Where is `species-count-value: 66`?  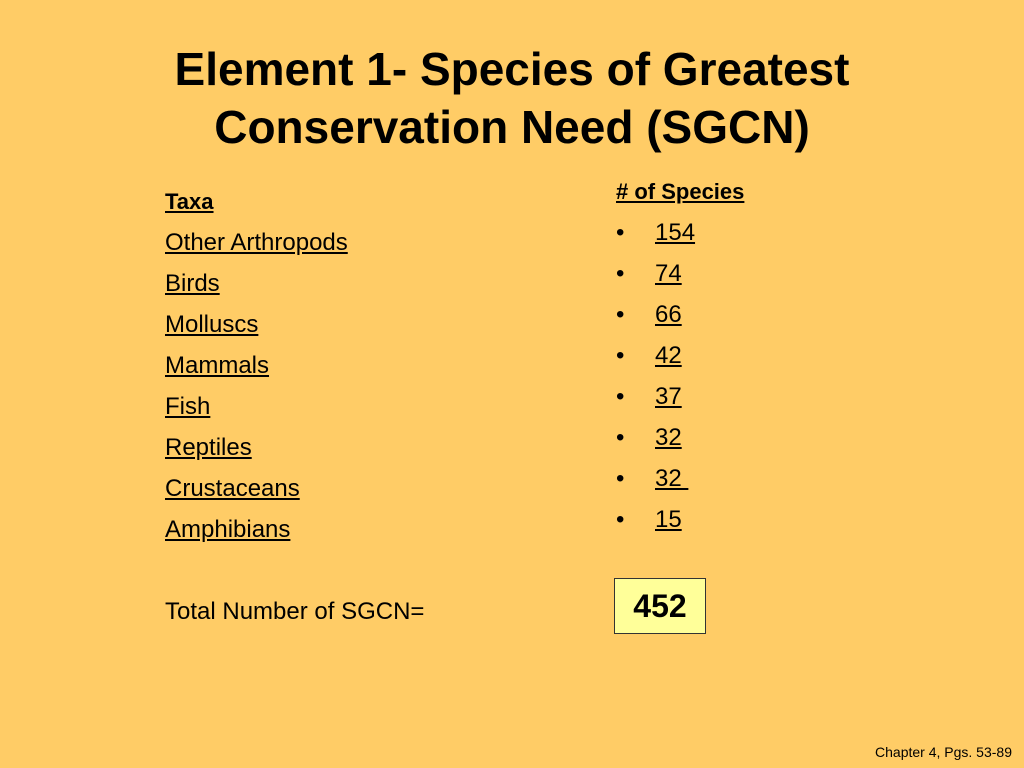
species-count-value: 66 is located at coordinates (668, 314).